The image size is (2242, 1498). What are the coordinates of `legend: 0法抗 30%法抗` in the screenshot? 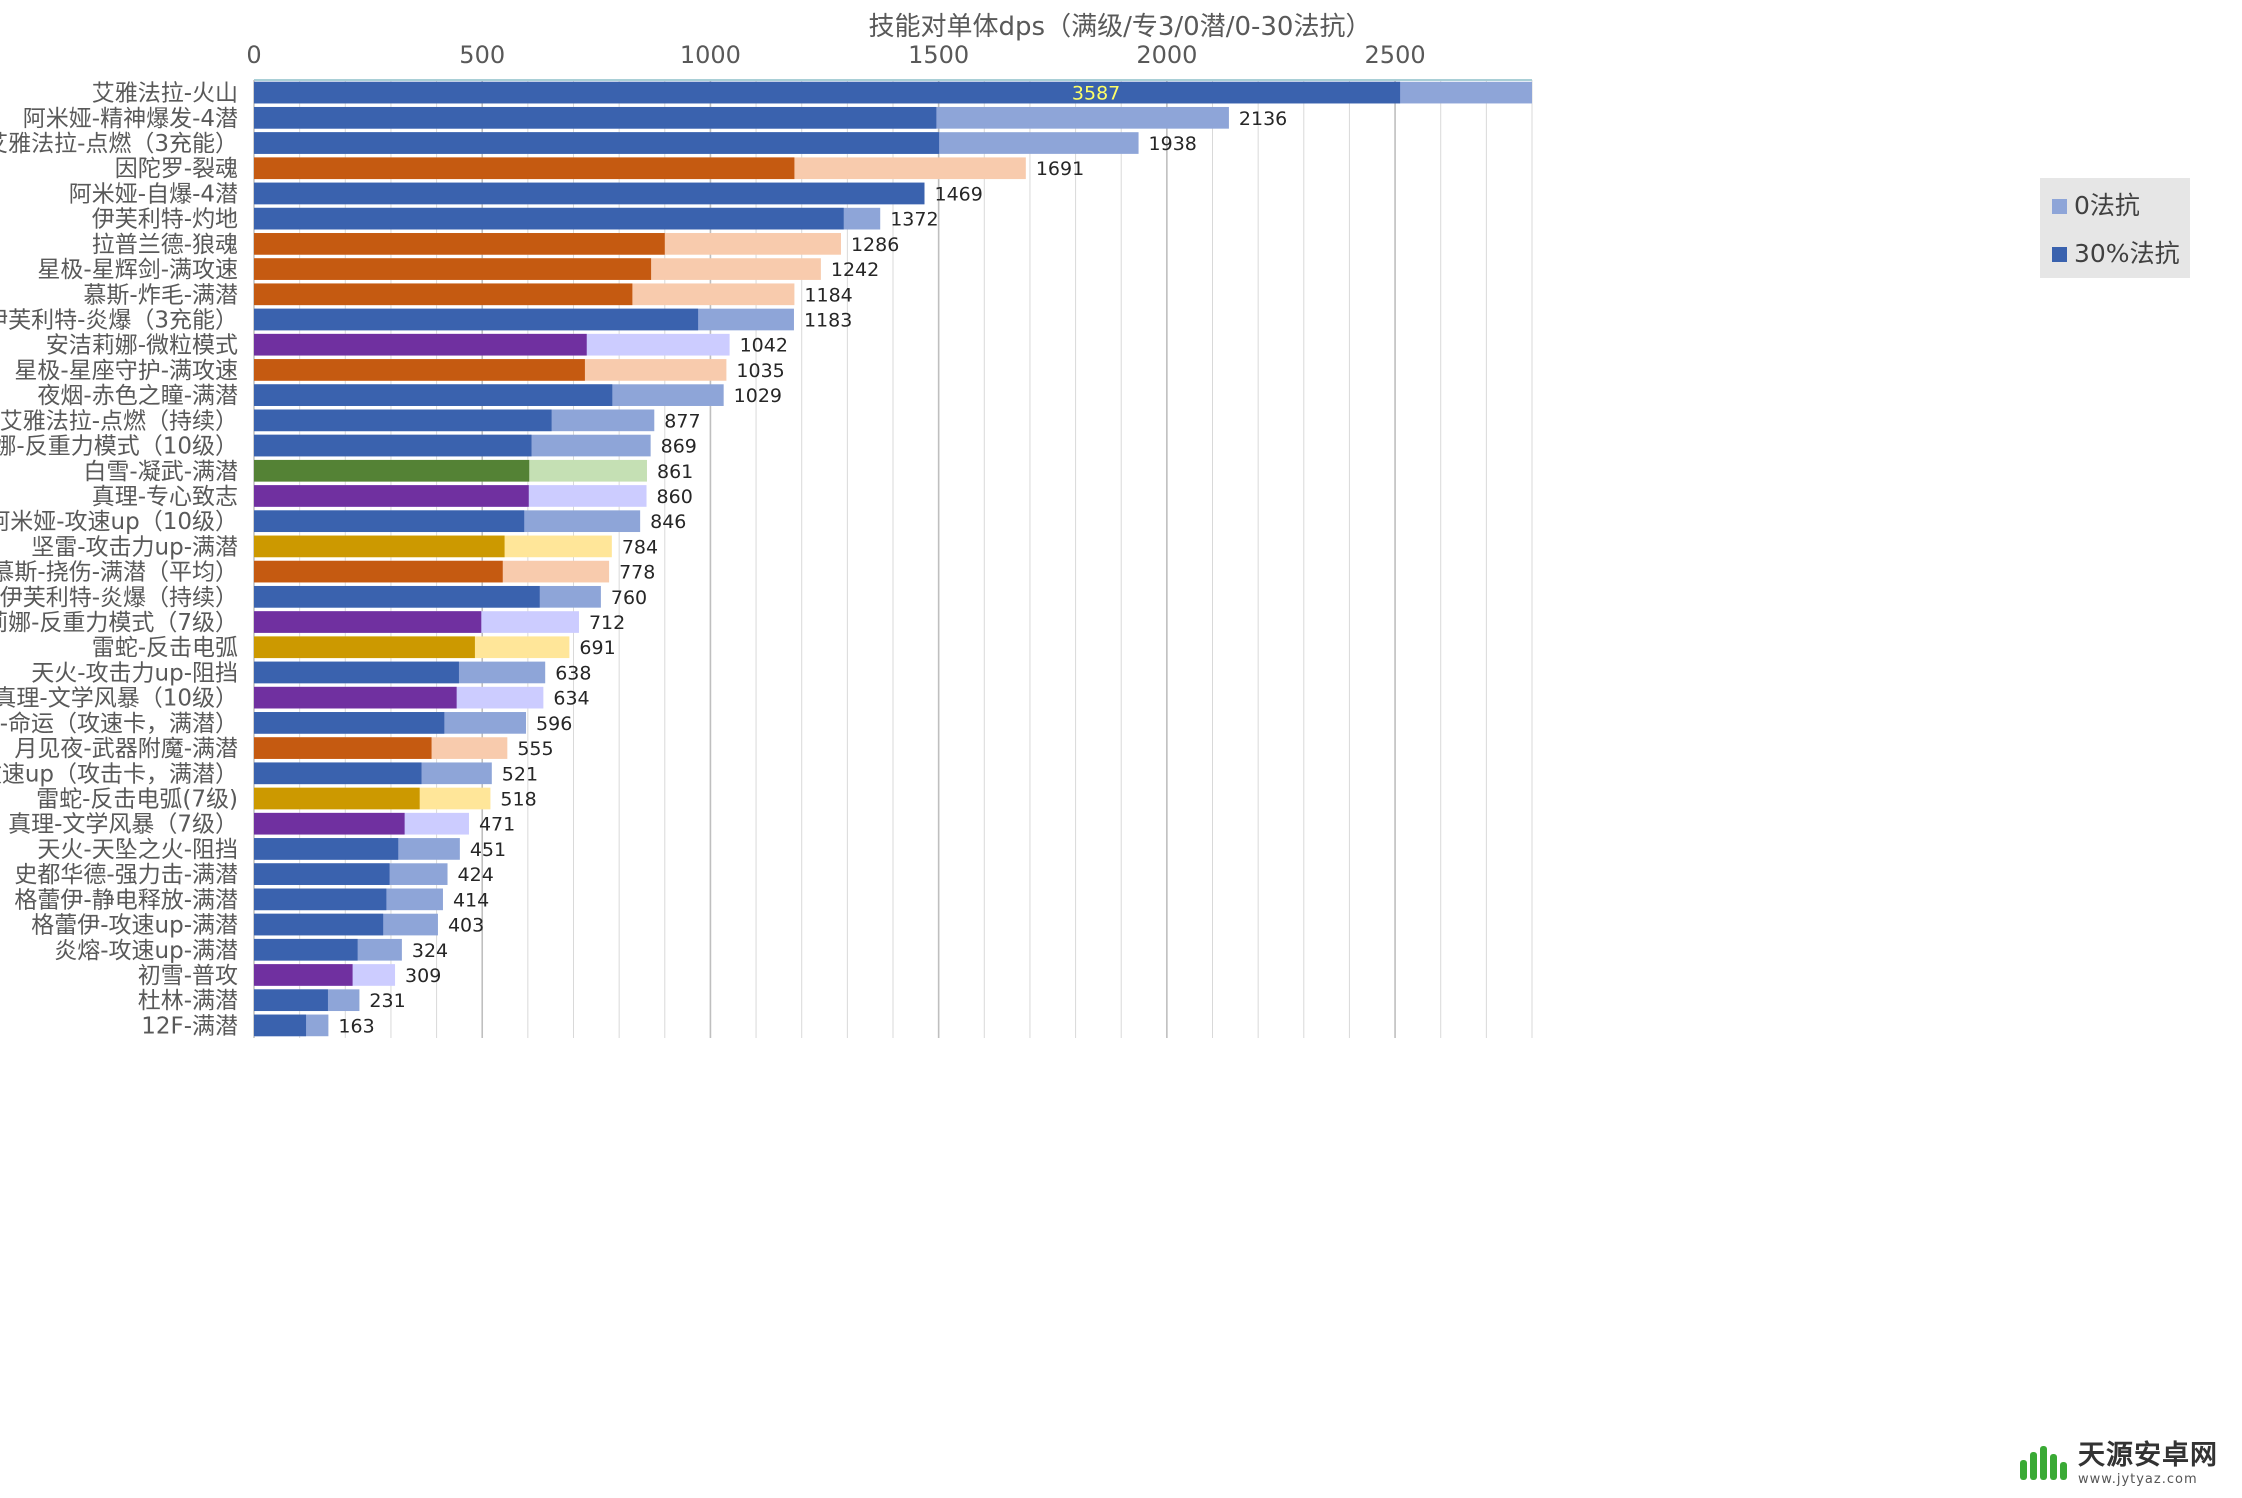 It's located at (2115, 228).